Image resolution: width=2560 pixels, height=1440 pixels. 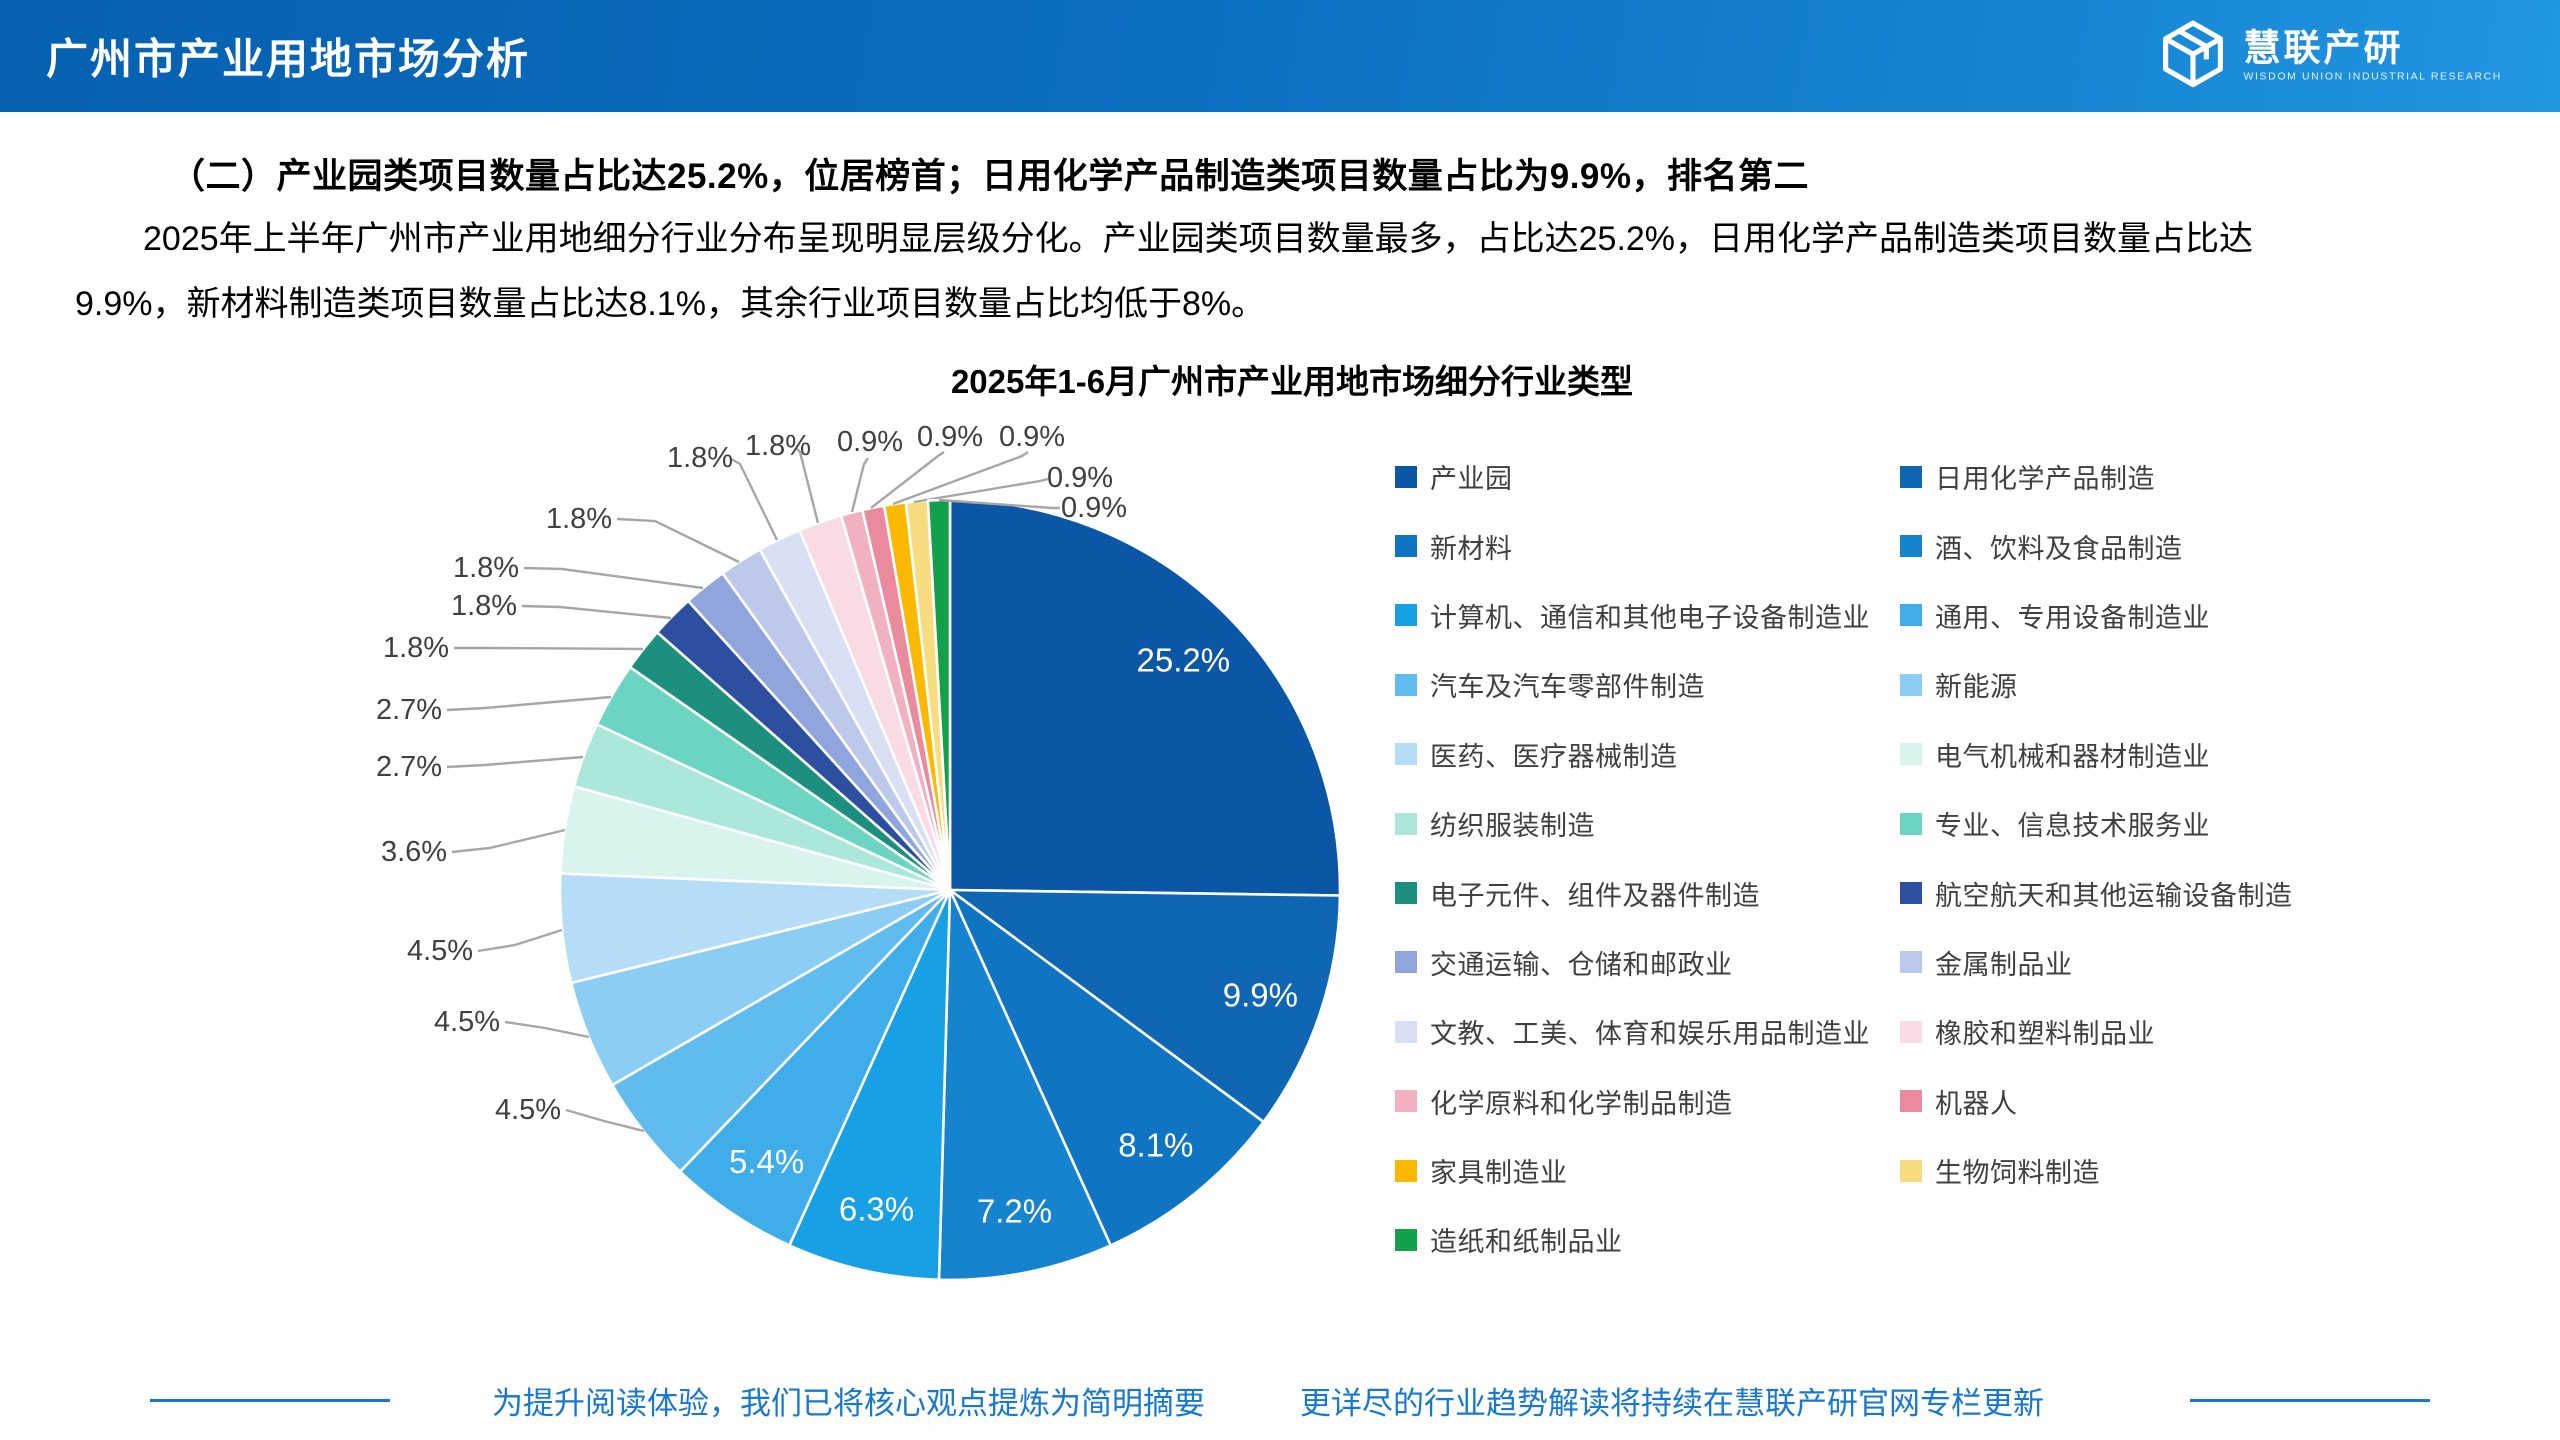 What do you see at coordinates (2096, 892) in the screenshot?
I see `legend-item: 航空航天和其他运输设备制造` at bounding box center [2096, 892].